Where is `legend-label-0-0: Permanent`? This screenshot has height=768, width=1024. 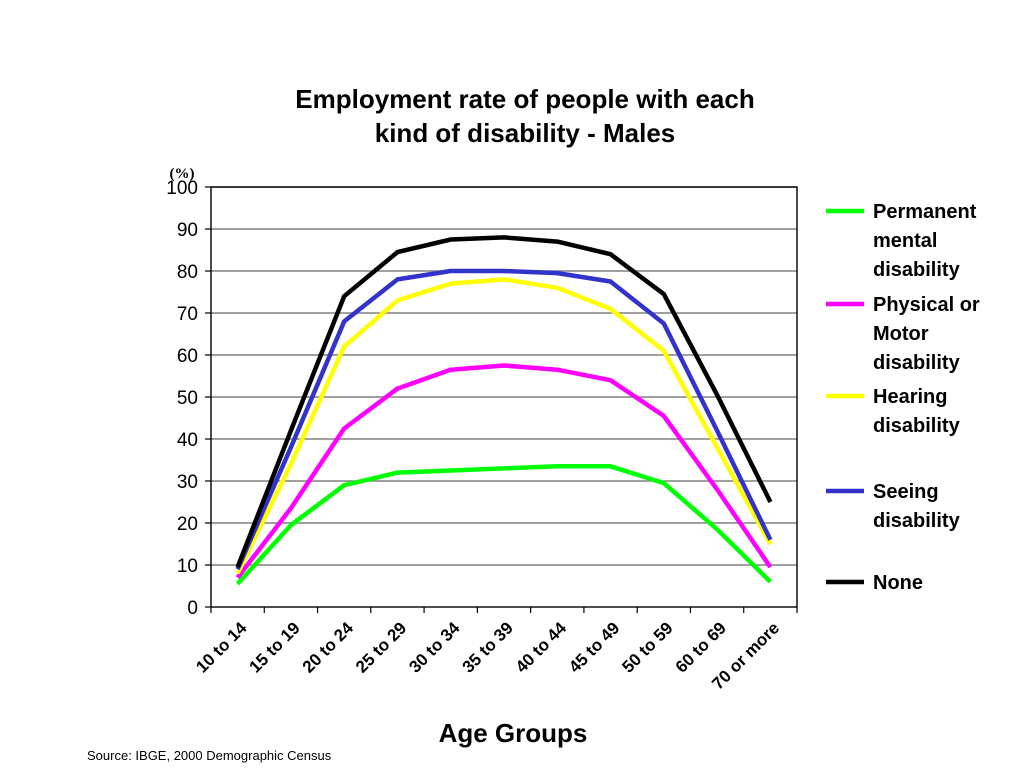
legend-label-0-0: Permanent is located at coordinates (925, 212).